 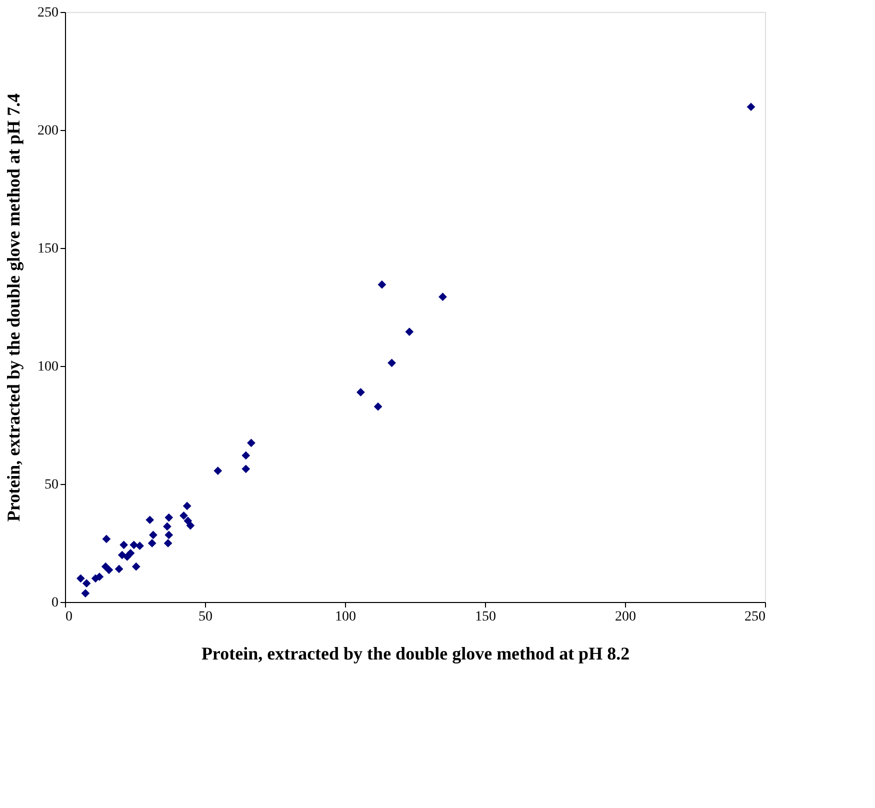 I want to click on x-tick-label: 50, so click(x=205, y=617).